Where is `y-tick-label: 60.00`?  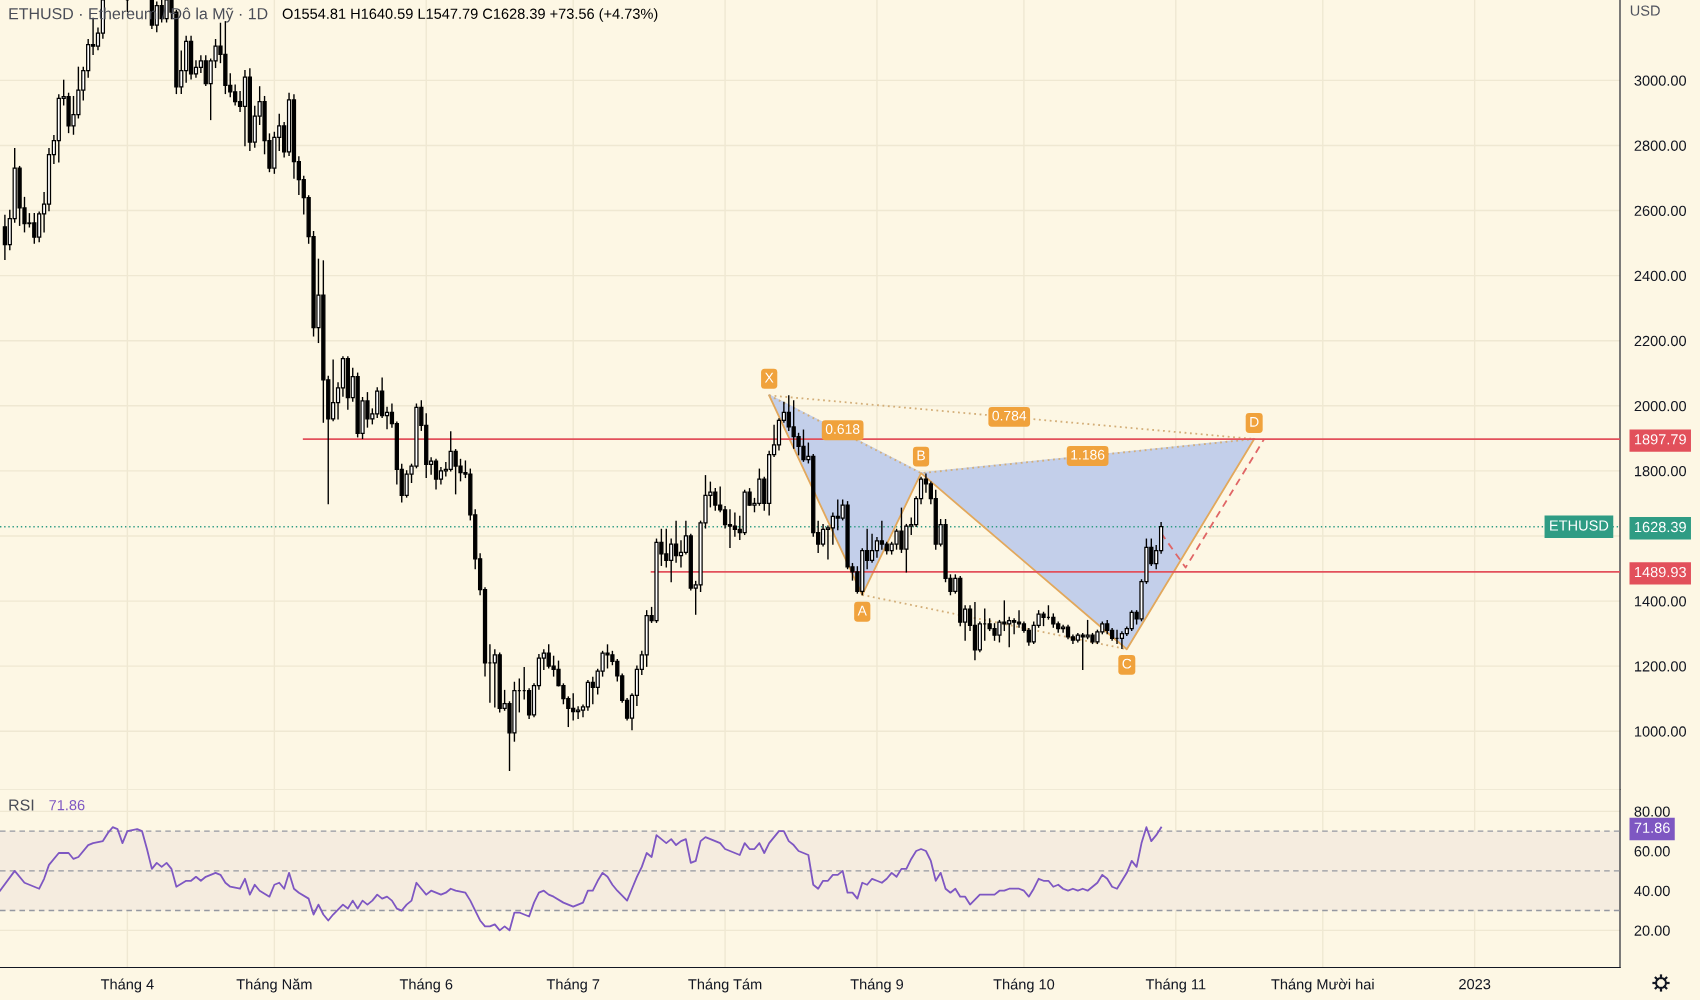 y-tick-label: 60.00 is located at coordinates (1652, 851).